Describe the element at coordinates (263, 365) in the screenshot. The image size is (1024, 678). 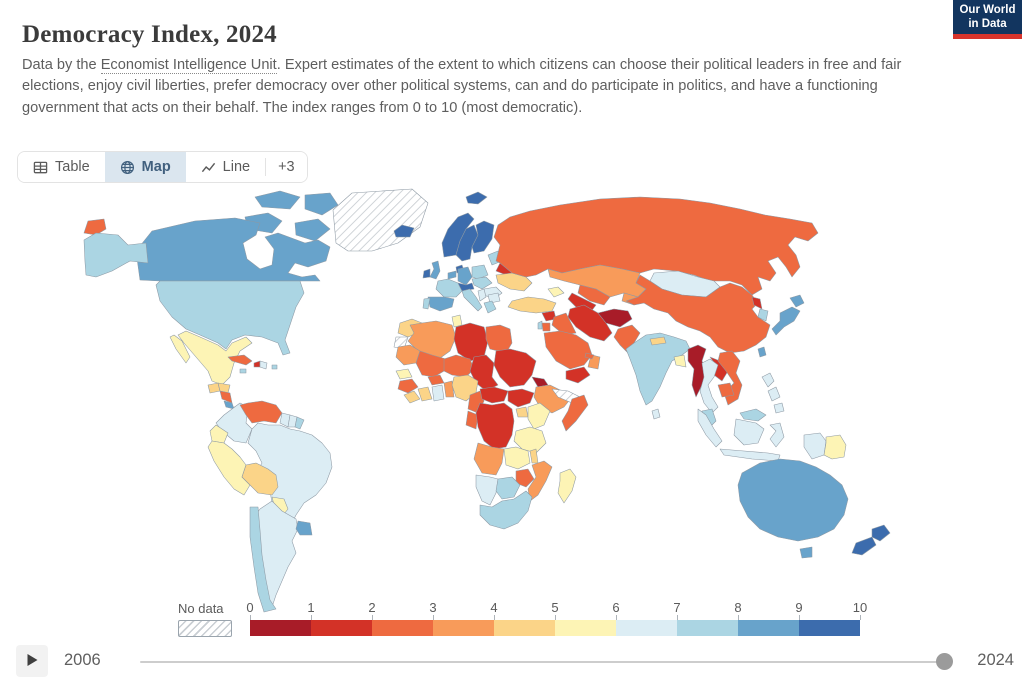
I see `country-dominican-republic` at that location.